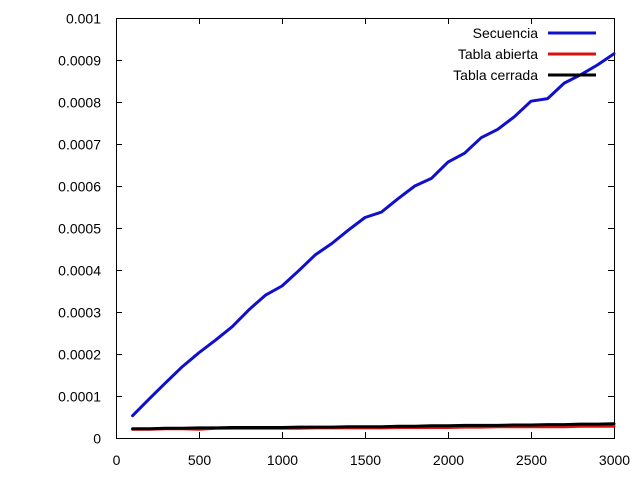  Describe the element at coordinates (448, 460) in the screenshot. I see `x-tick-label: 2000` at that location.